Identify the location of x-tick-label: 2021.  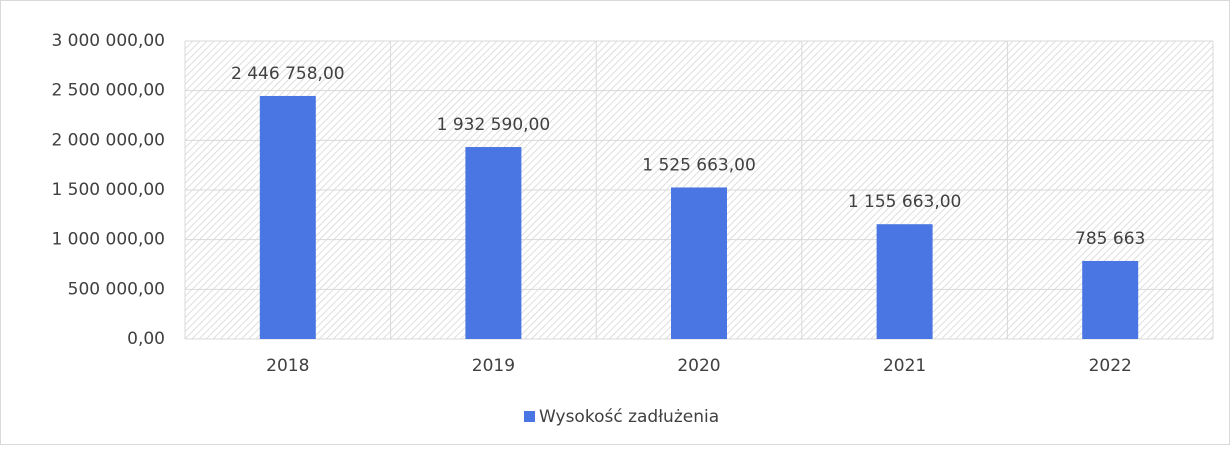
(904, 366).